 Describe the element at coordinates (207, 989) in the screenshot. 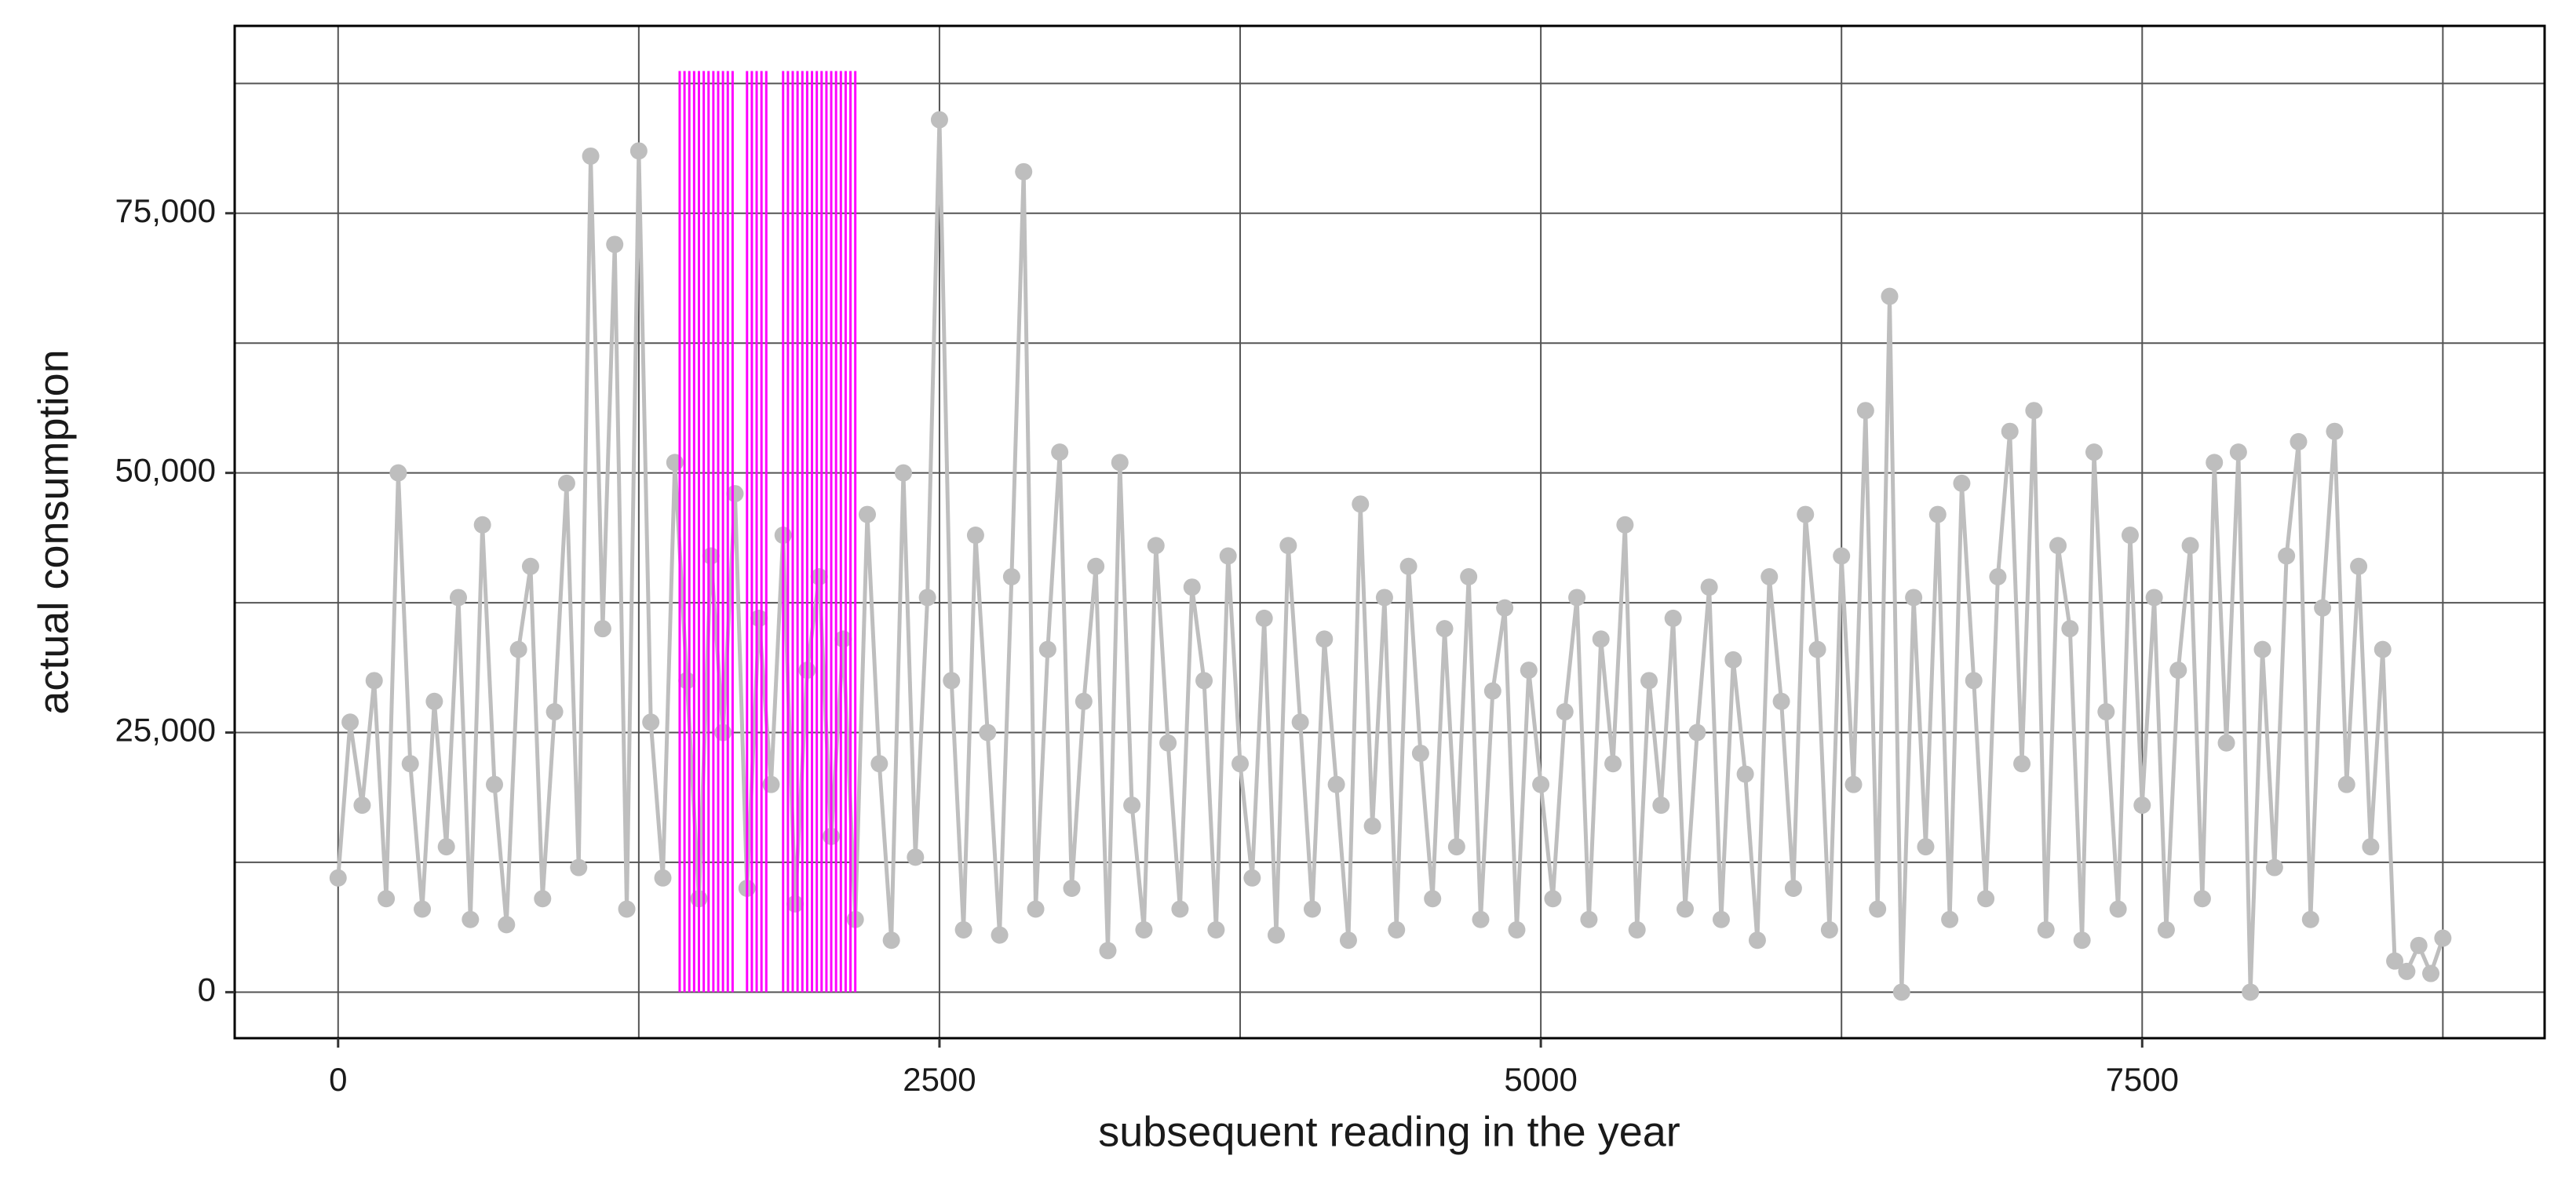

I see `y-tick-label: 0` at that location.